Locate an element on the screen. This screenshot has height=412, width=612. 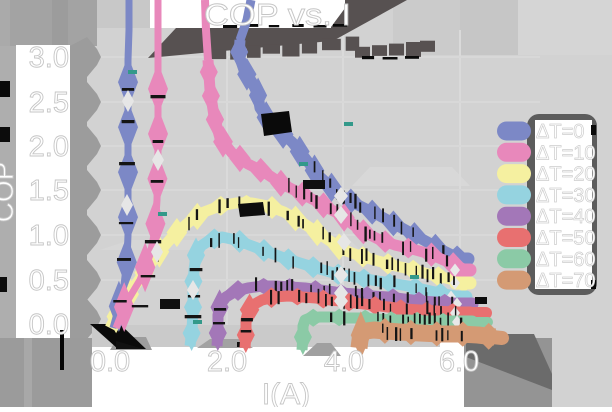
svg-text: ΔT=70 is located at coordinates (566, 281).